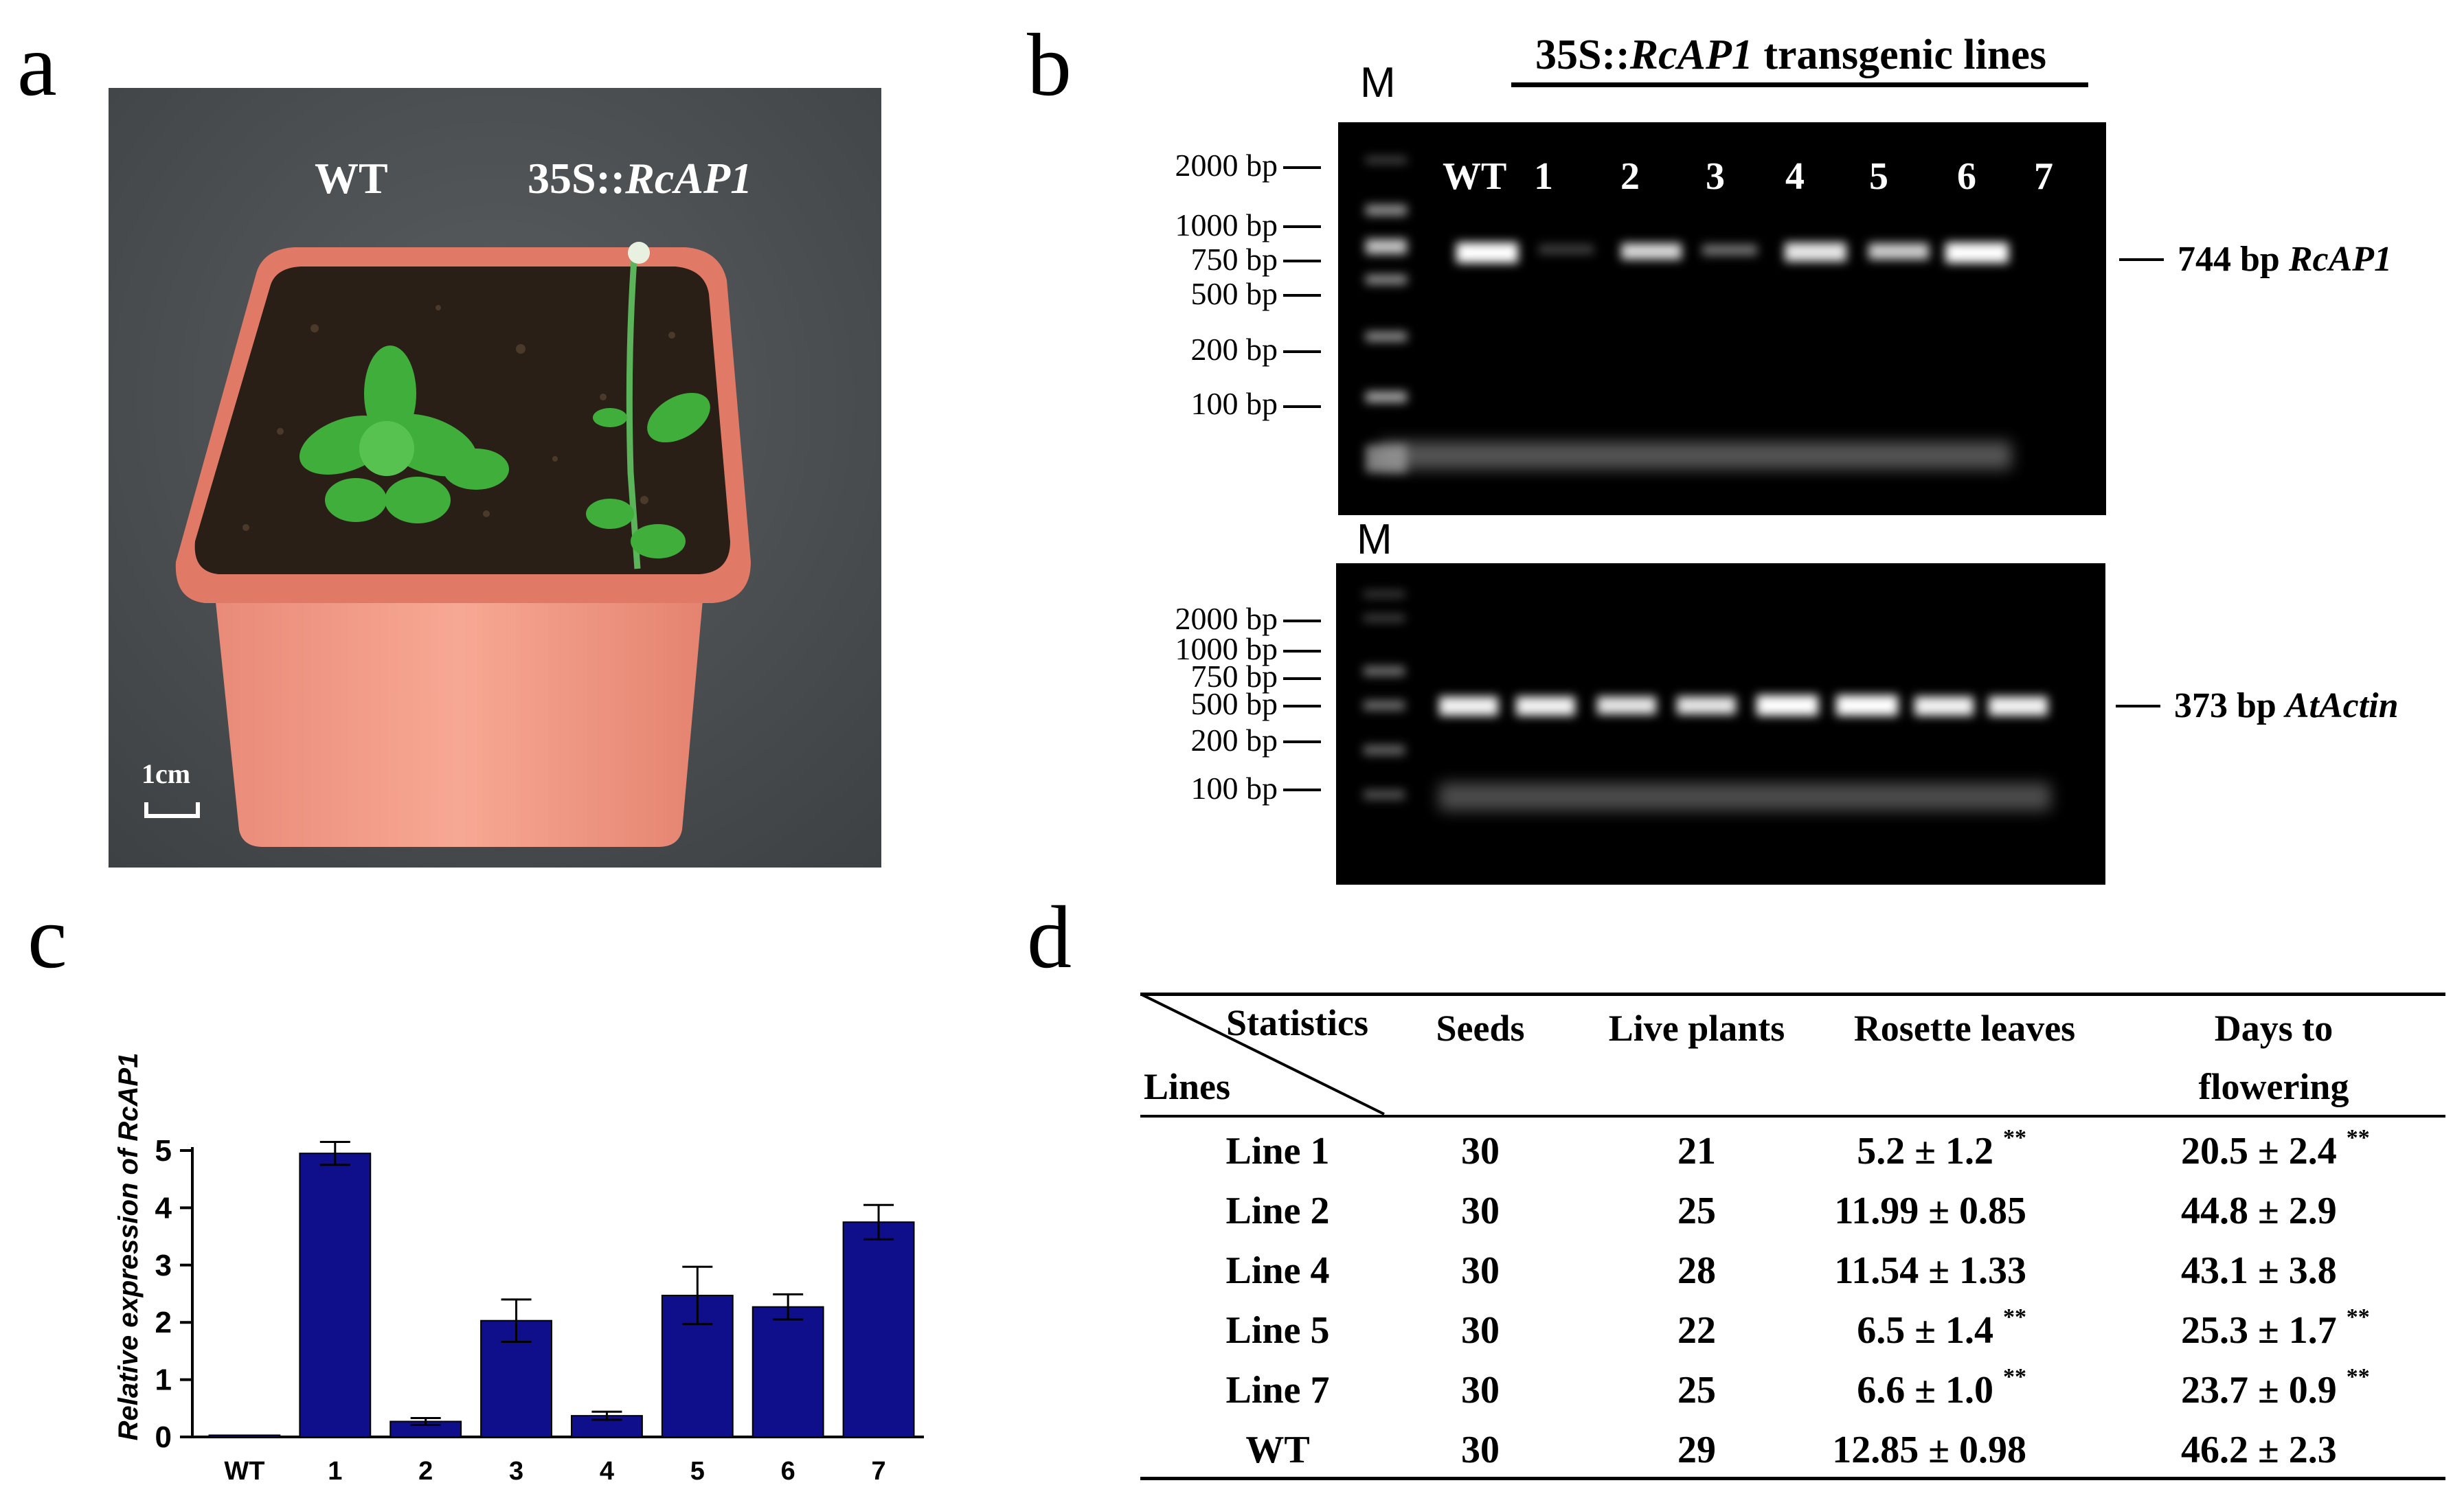 The width and height of the screenshot is (2464, 1507). What do you see at coordinates (1378, 82) in the screenshot?
I see `marker-label-top: M` at bounding box center [1378, 82].